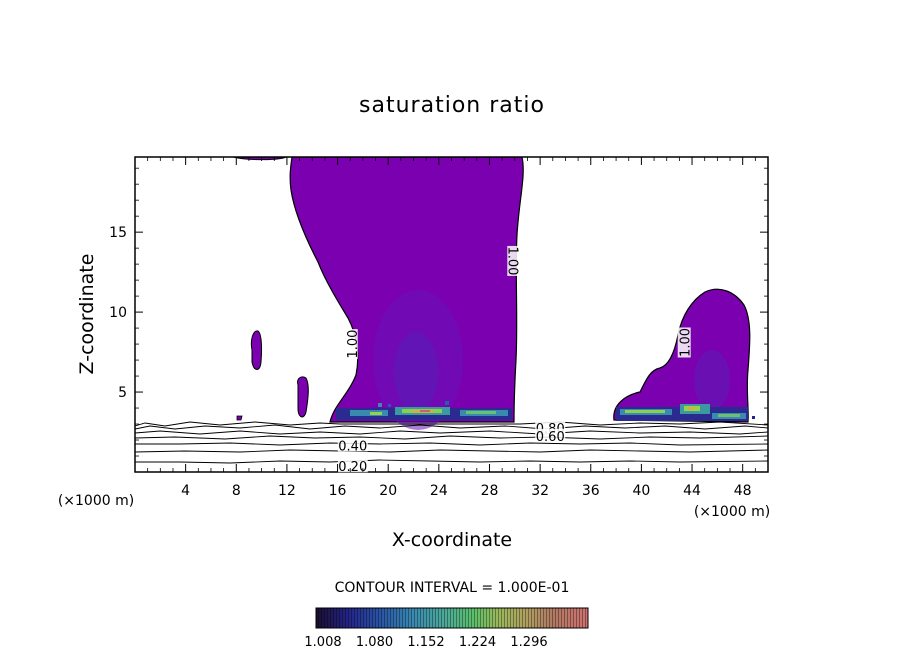 This screenshot has width=904, height=654. Describe the element at coordinates (236, 491) in the screenshot. I see `x-tick-label: 8` at that location.